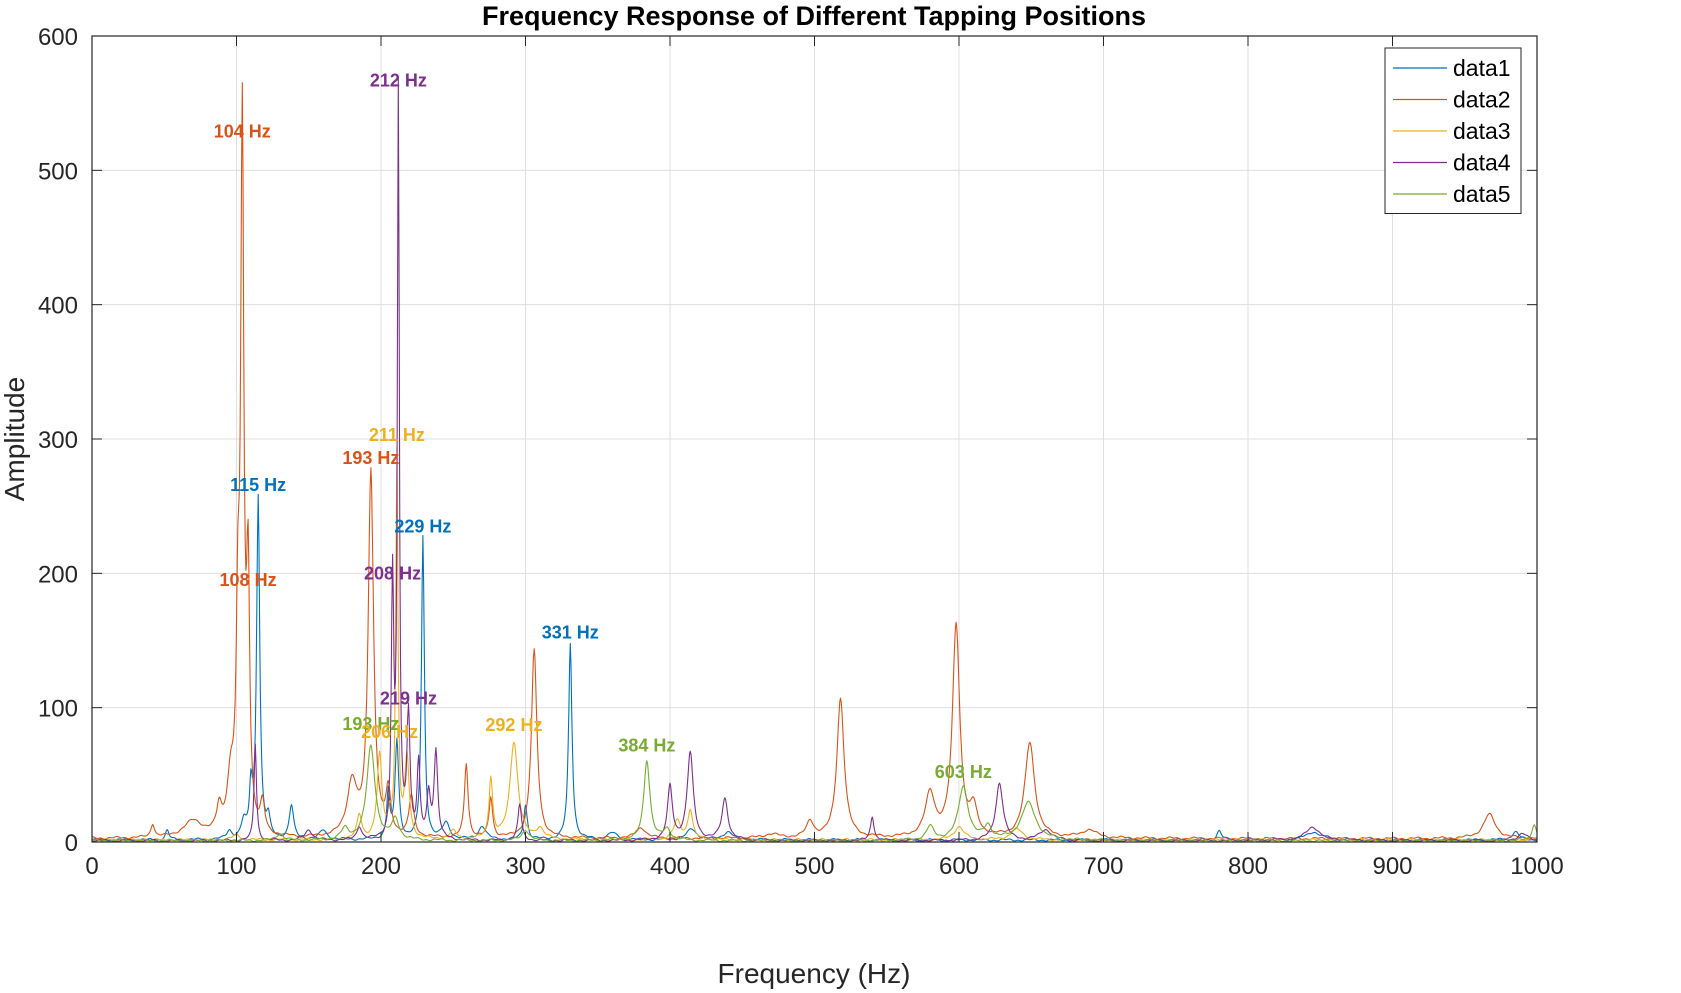  What do you see at coordinates (959, 866) in the screenshot?
I see `x-tick-label: 600` at bounding box center [959, 866].